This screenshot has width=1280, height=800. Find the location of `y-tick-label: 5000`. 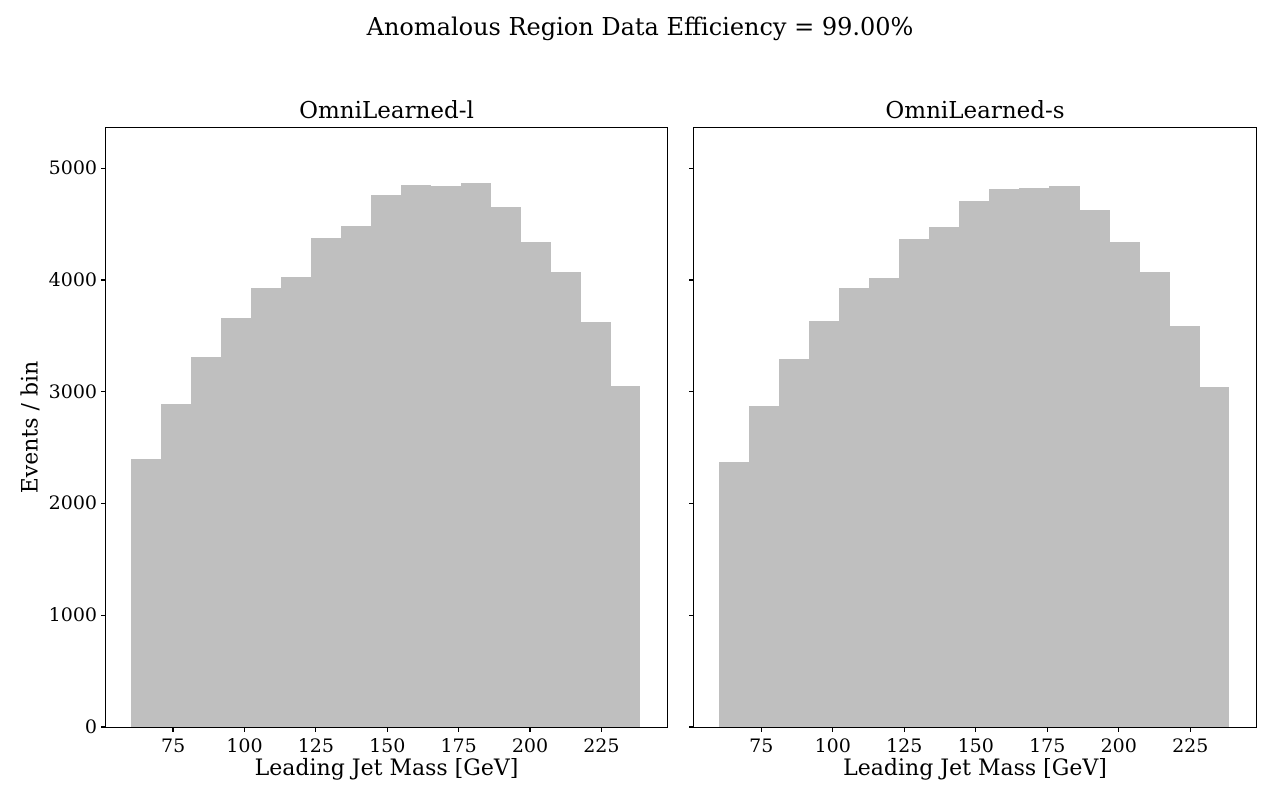

y-tick-label: 5000 is located at coordinates (72, 168).